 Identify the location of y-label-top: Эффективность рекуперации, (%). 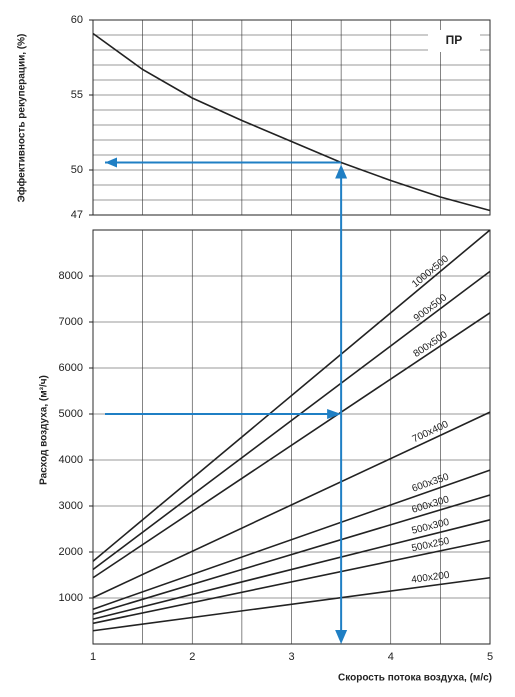
(22, 118).